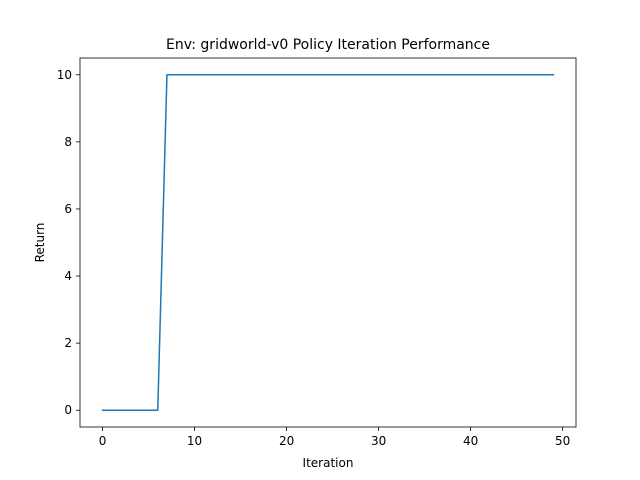  What do you see at coordinates (68, 276) in the screenshot?
I see `y-tick-label: 4` at bounding box center [68, 276].